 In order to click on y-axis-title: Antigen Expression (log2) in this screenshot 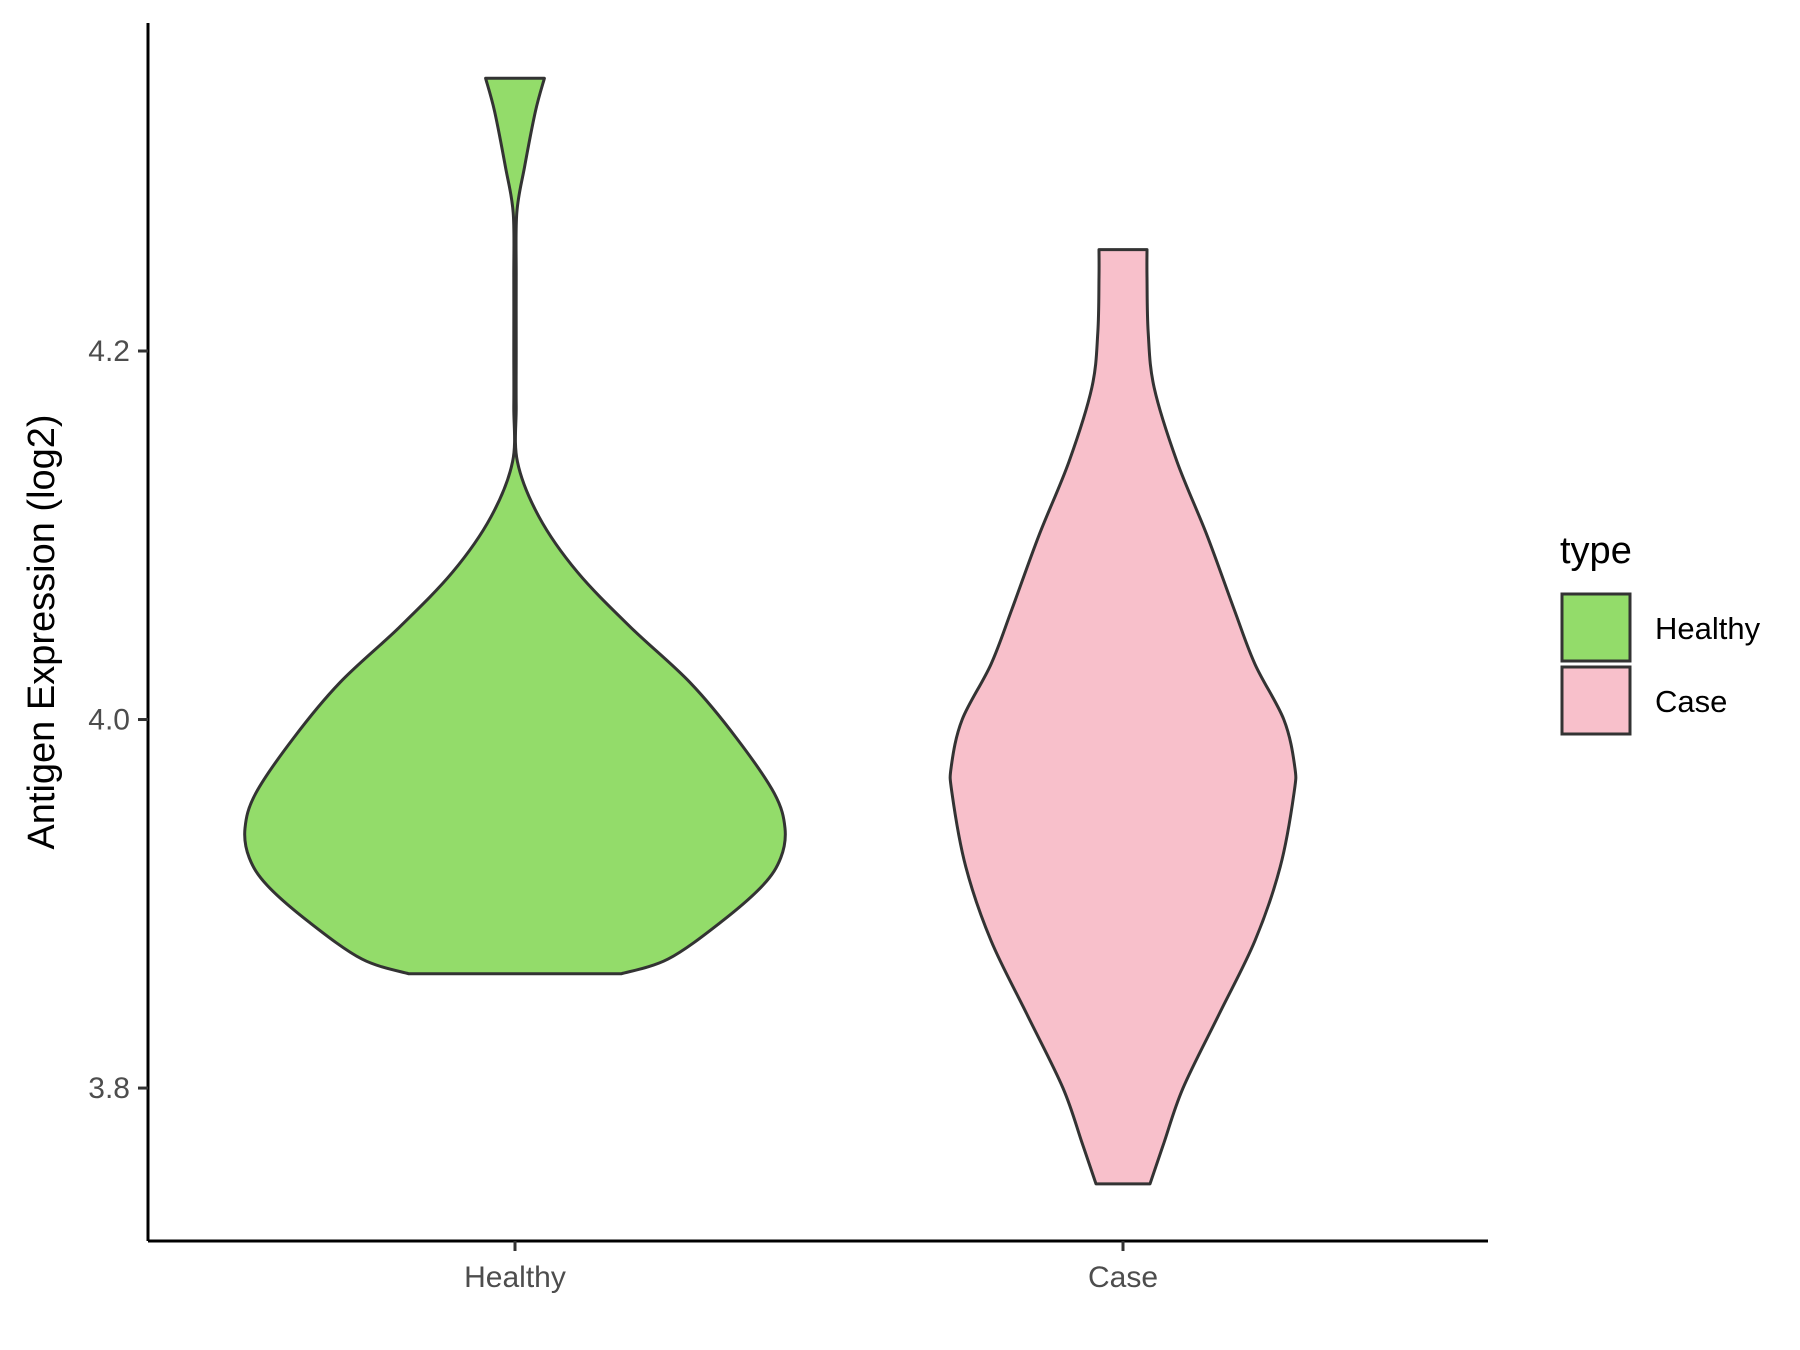, I will do `click(42, 631)`.